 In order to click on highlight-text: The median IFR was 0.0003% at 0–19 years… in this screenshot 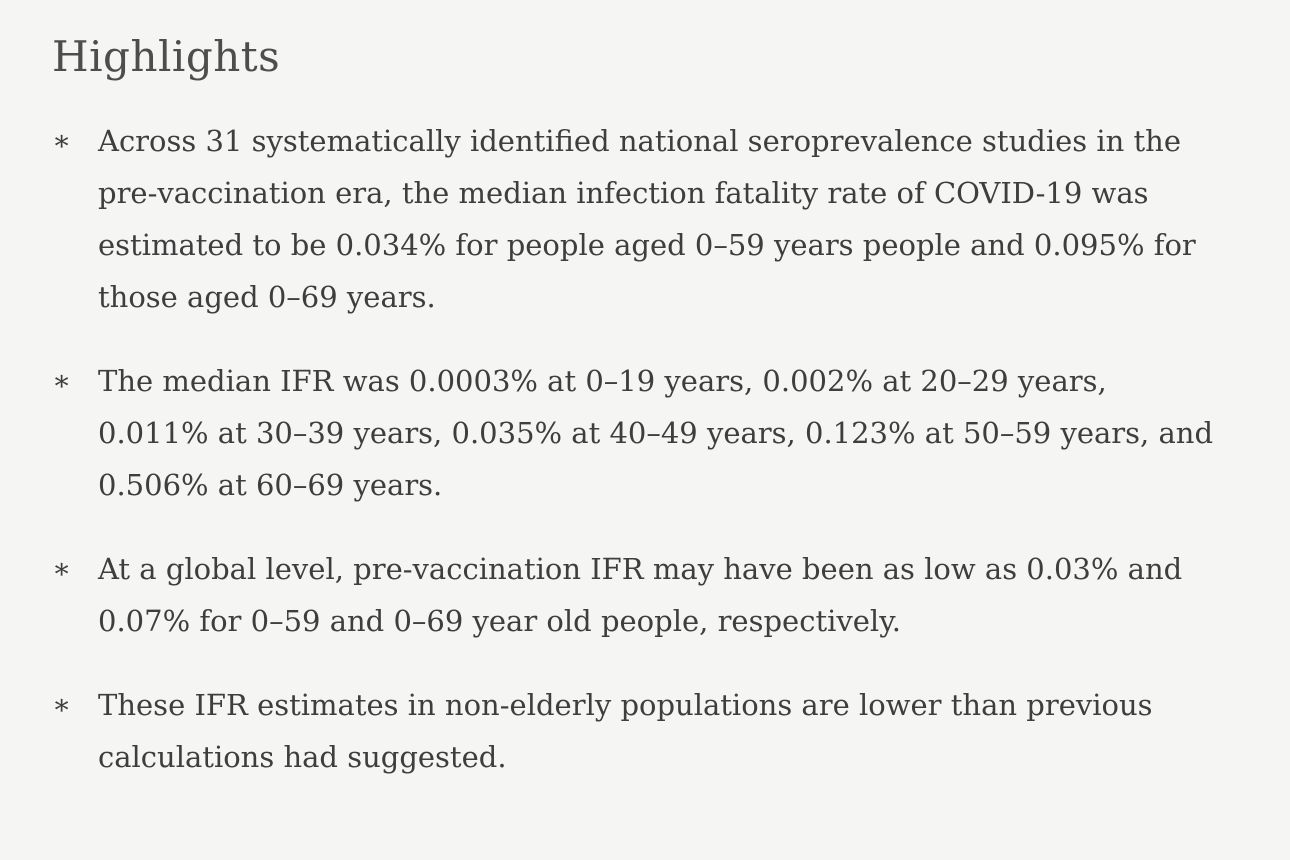, I will do `click(656, 432)`.